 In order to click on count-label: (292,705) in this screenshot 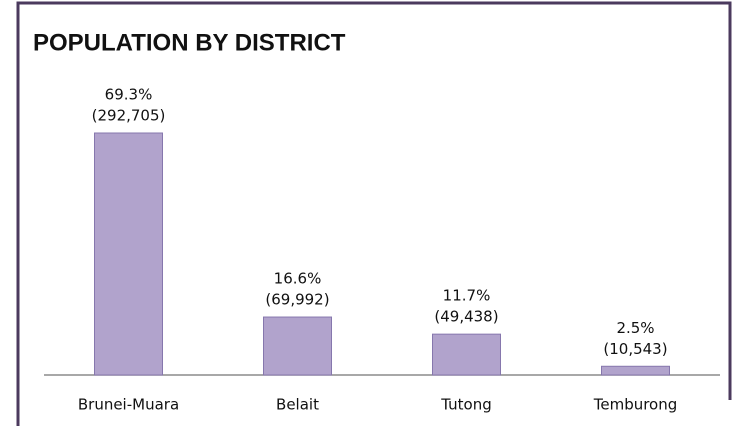, I will do `click(129, 116)`.